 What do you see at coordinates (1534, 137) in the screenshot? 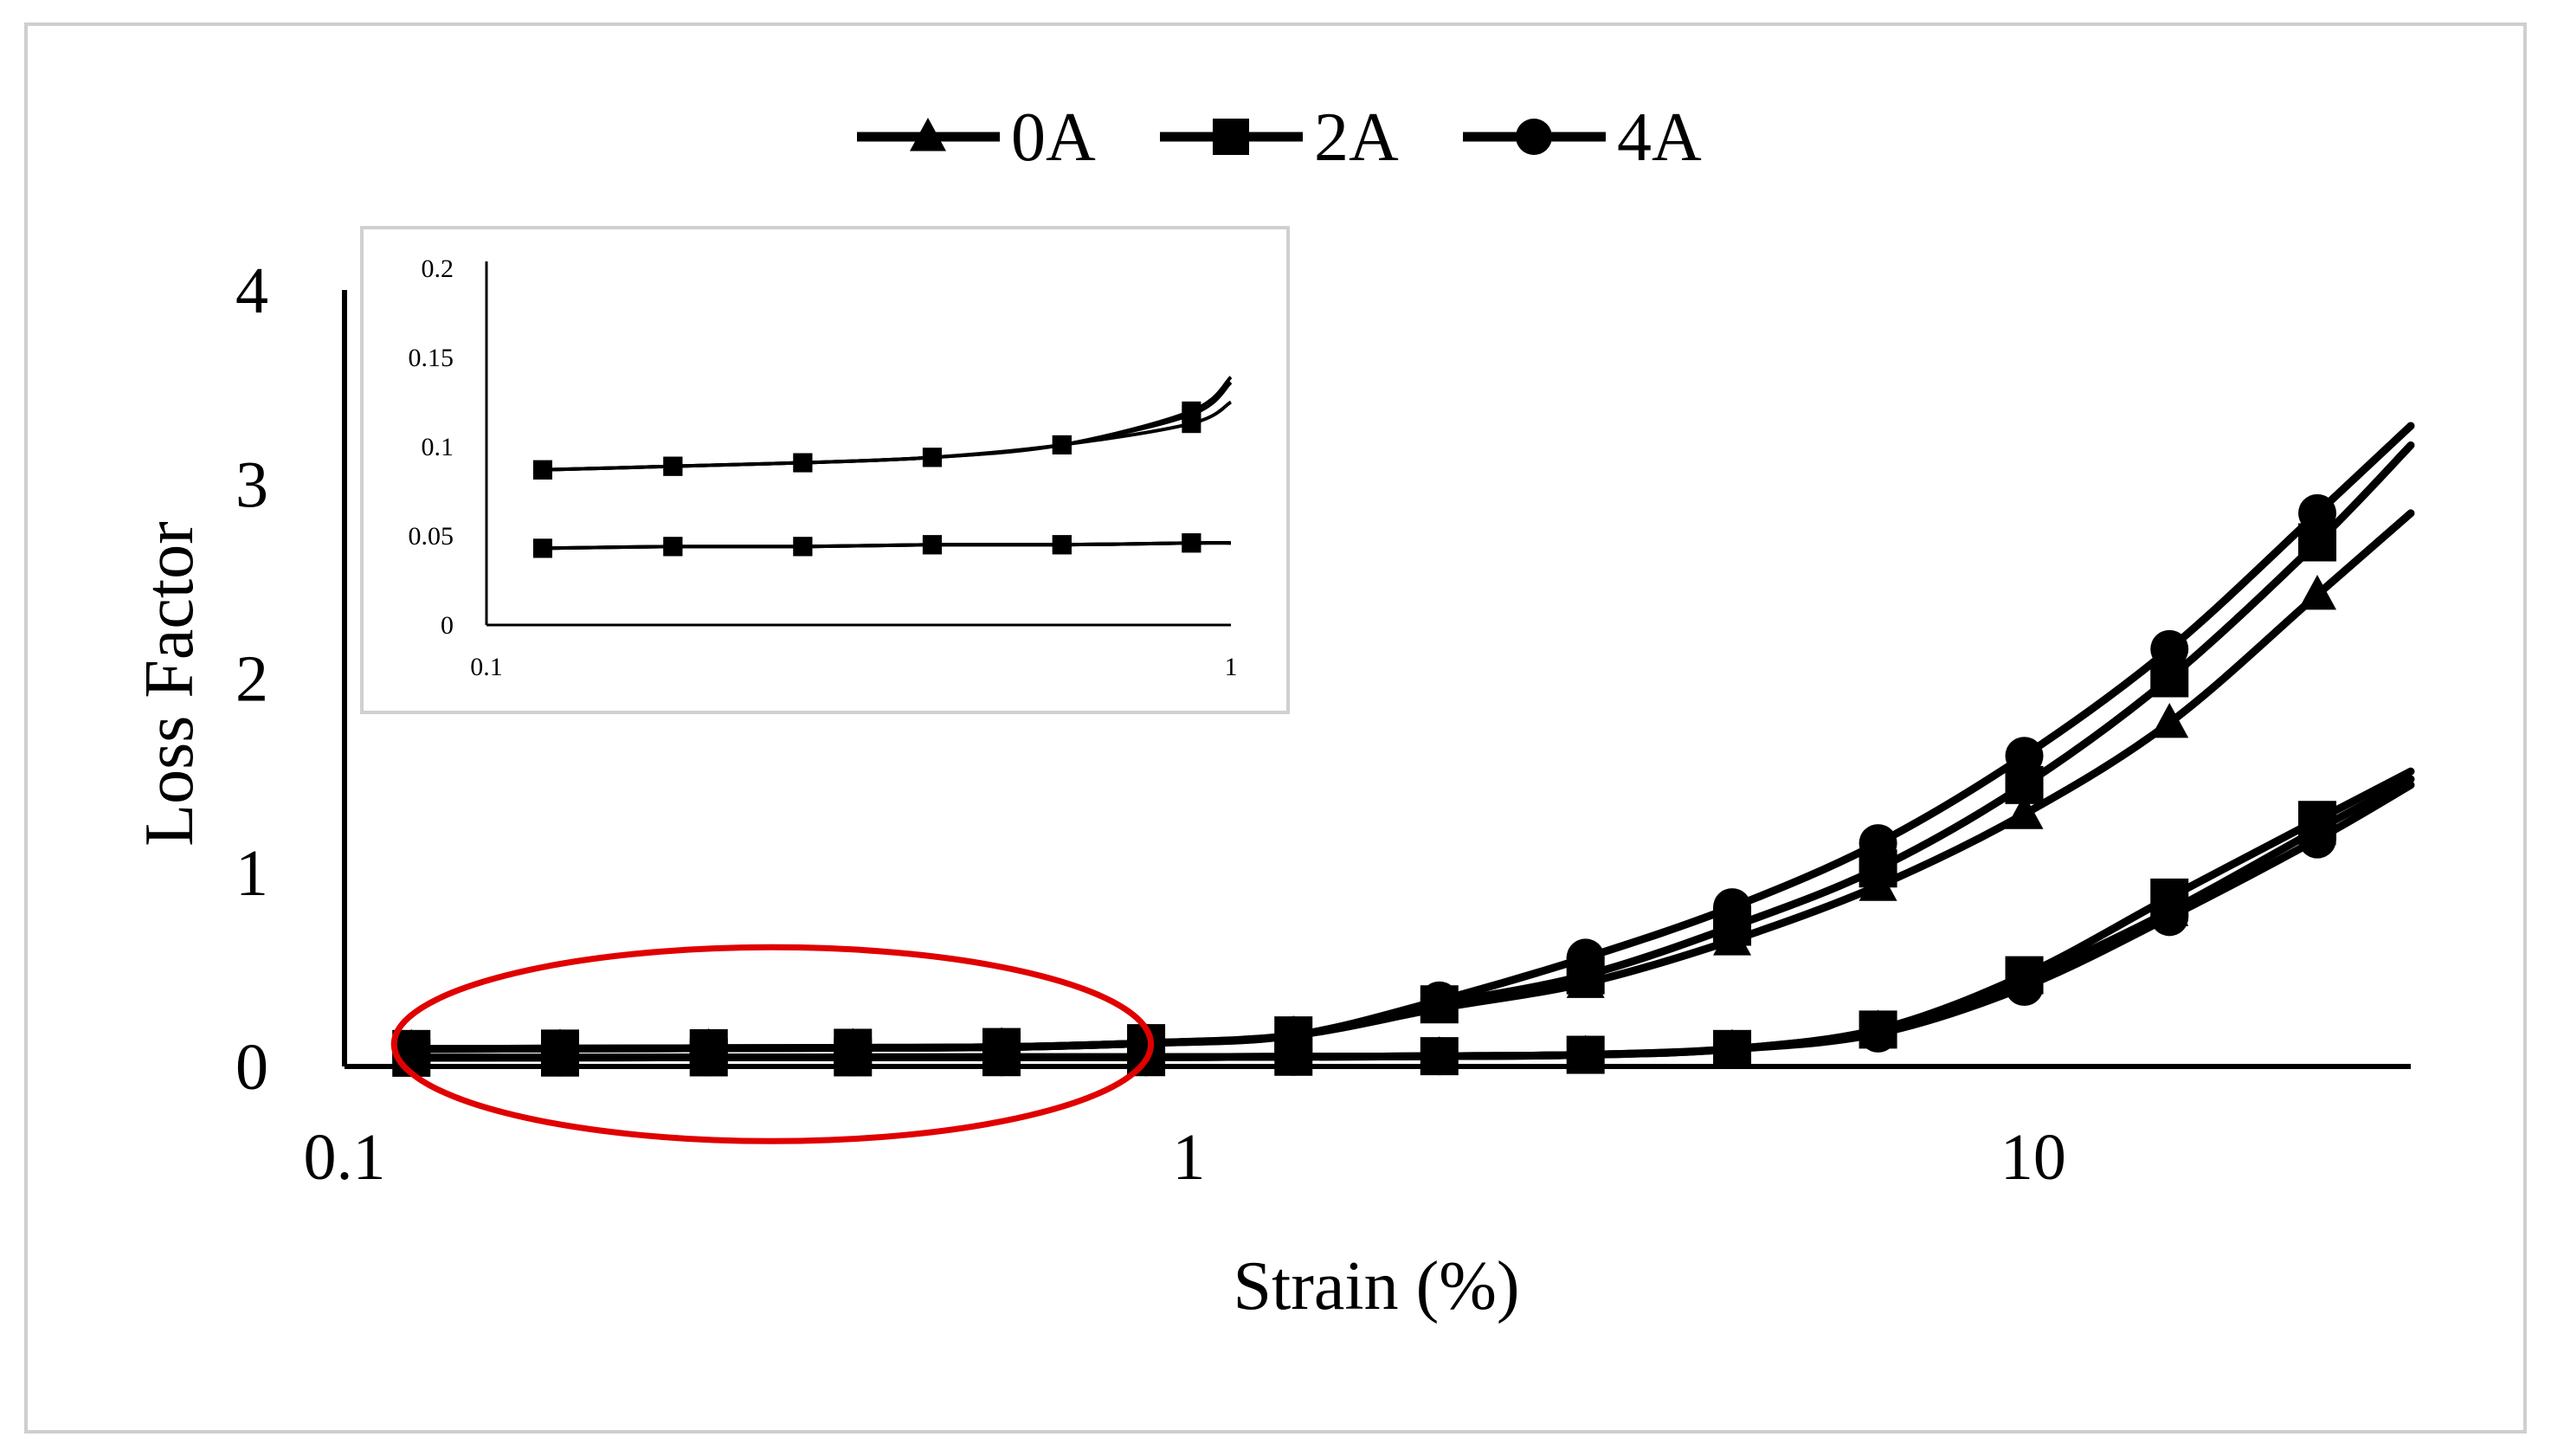
I see `legend-marker-4A` at bounding box center [1534, 137].